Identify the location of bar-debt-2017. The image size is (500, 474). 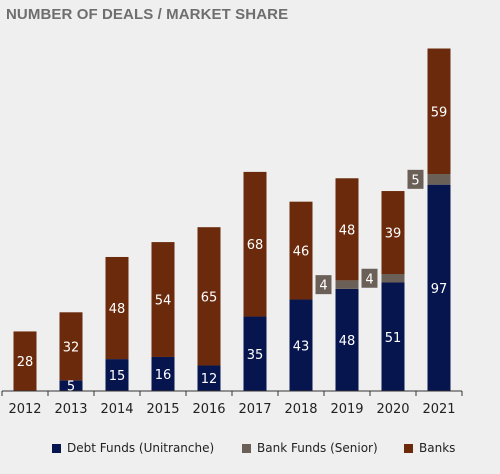
(255, 353).